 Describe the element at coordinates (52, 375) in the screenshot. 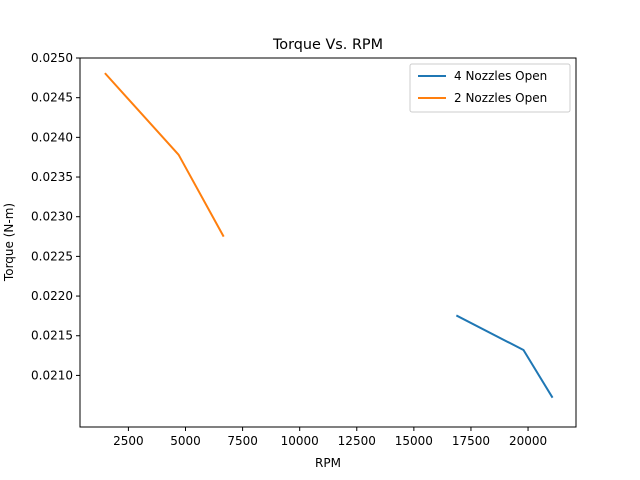

I see `y-tick-label: 0.0210` at that location.